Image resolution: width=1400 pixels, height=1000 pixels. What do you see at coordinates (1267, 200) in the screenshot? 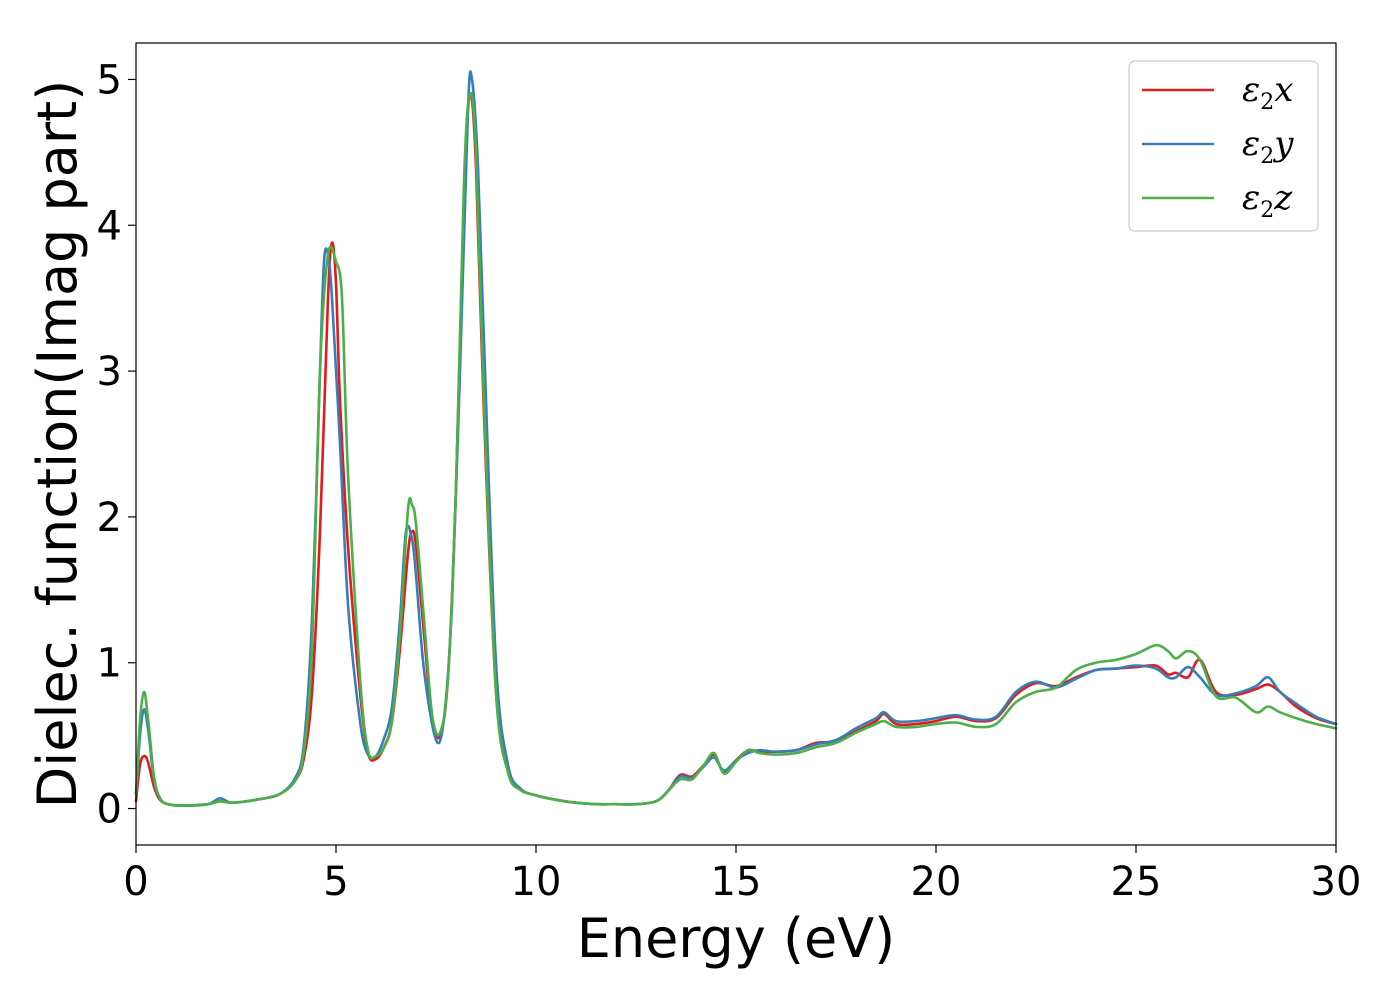
I see `legend-label-z: ε2z` at bounding box center [1267, 200].